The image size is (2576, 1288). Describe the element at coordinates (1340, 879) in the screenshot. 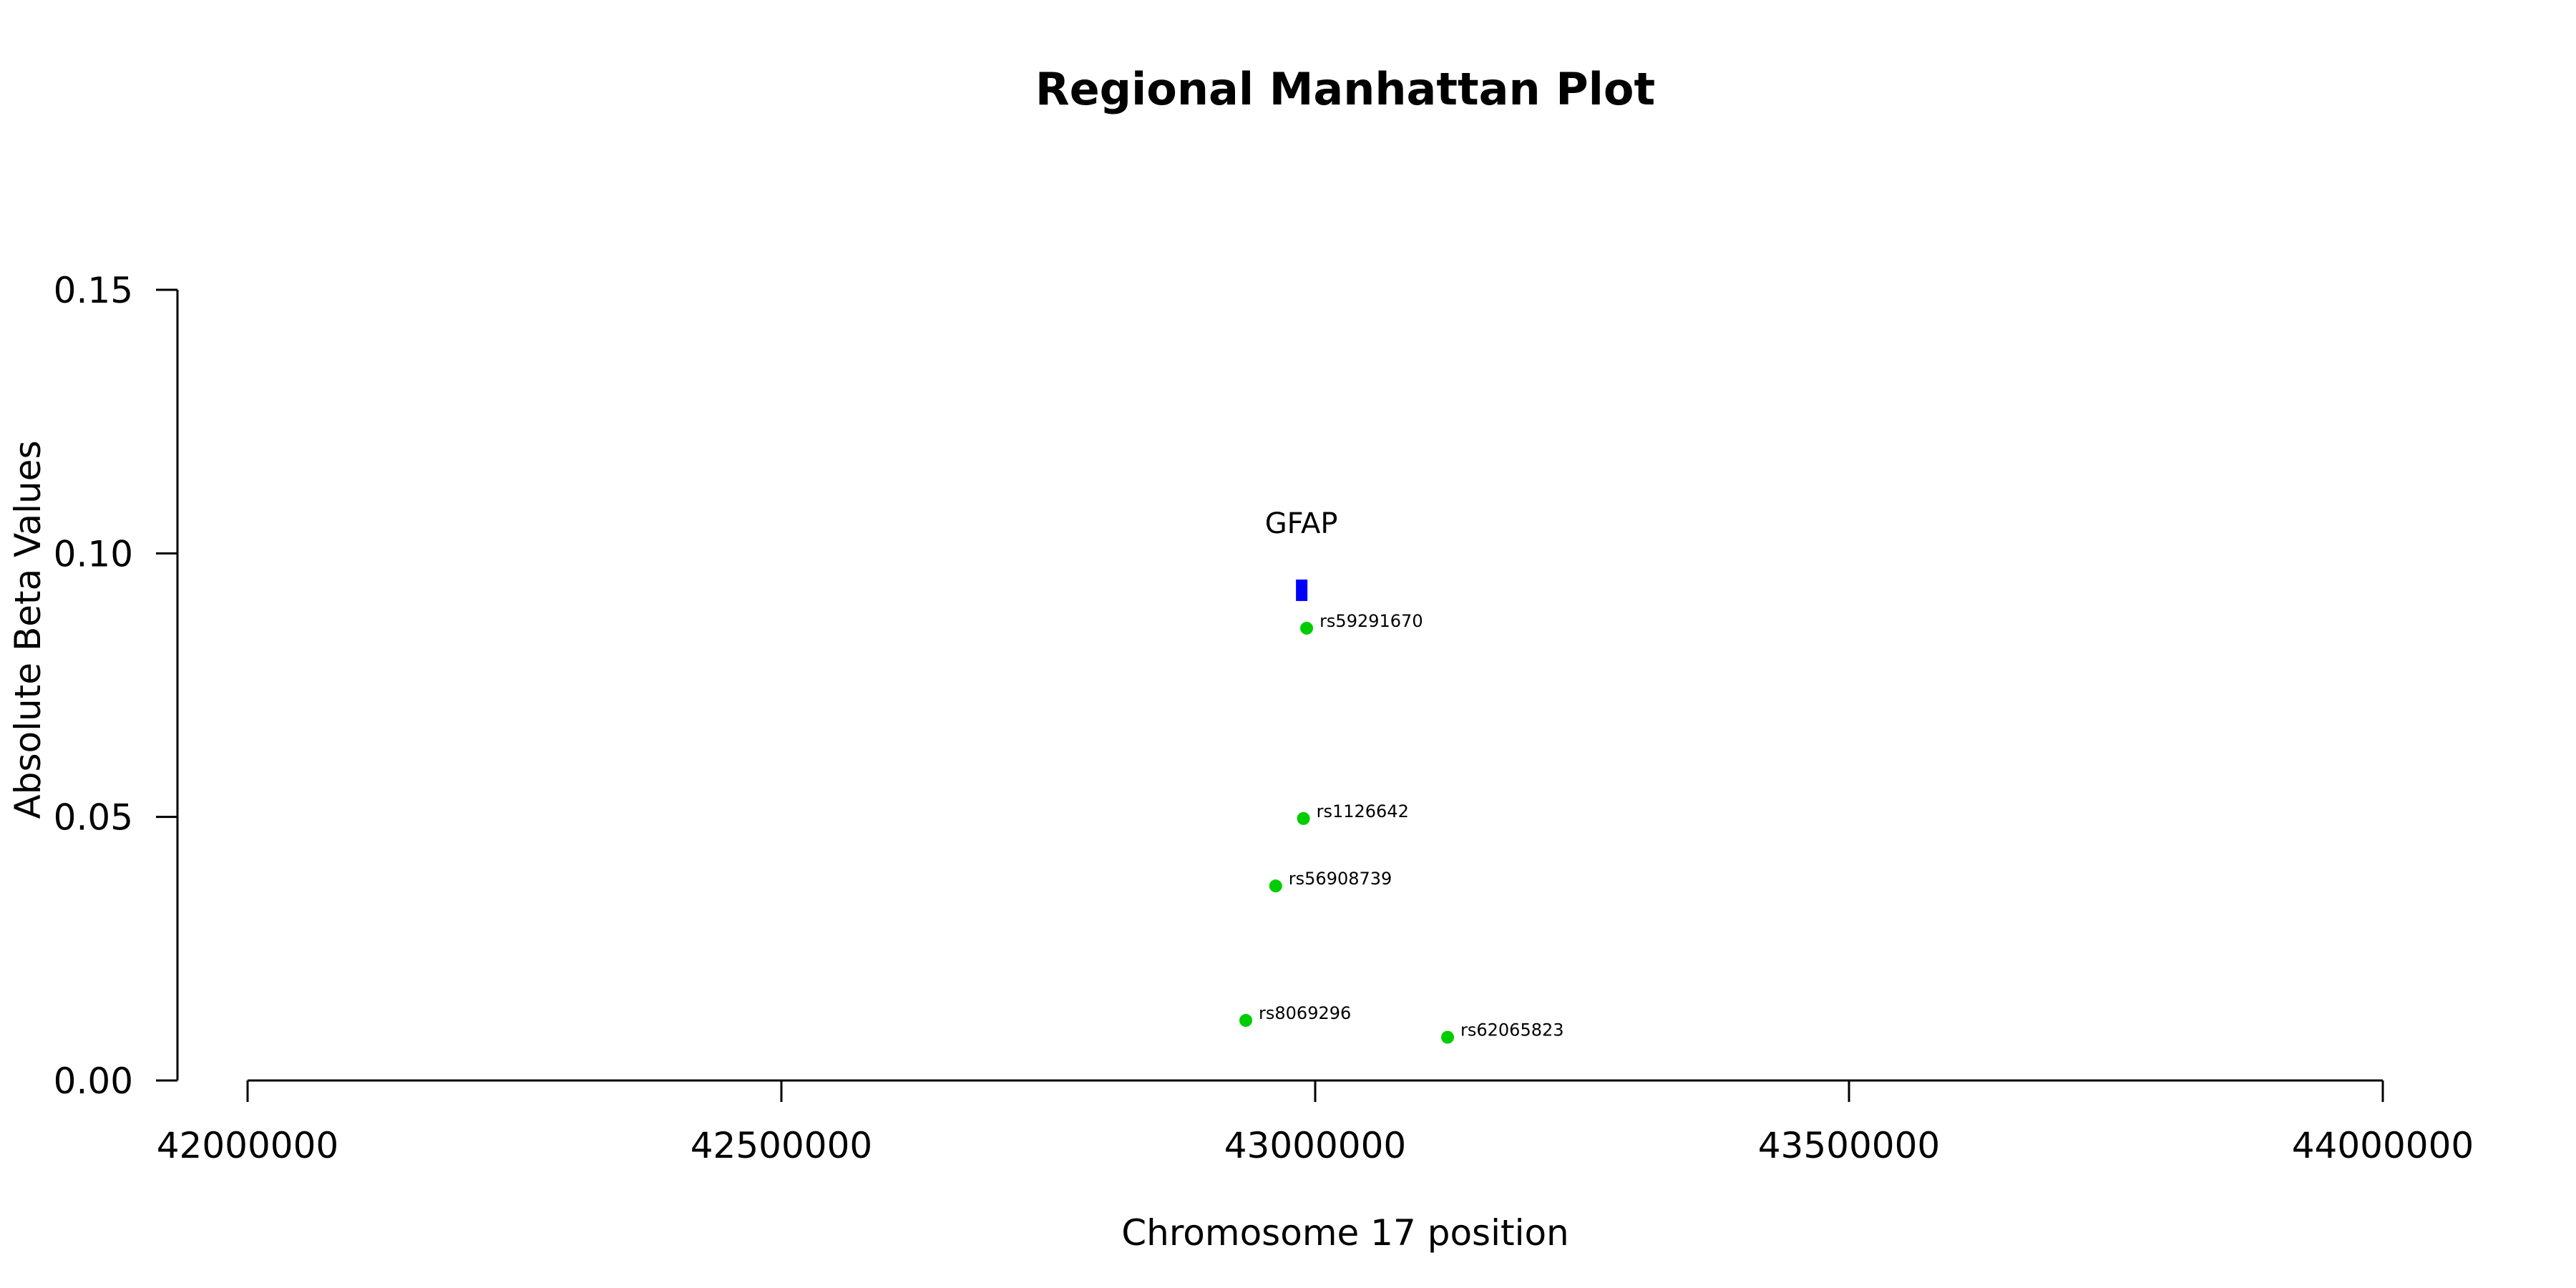

I see `snp-label: rs56908739` at that location.